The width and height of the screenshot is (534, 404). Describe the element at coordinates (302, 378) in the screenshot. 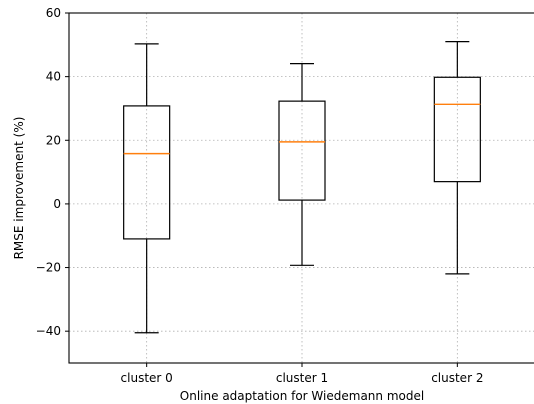

I see `x-tick-label: cluster 1` at that location.